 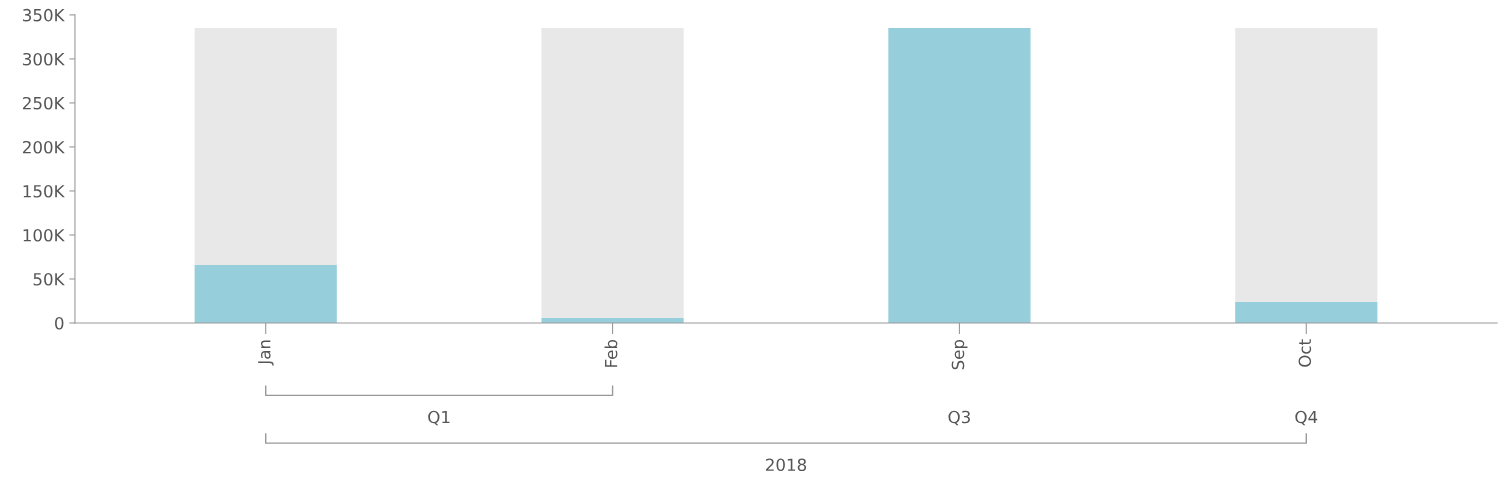 I want to click on x-tick-label: Oct, so click(x=1305, y=353).